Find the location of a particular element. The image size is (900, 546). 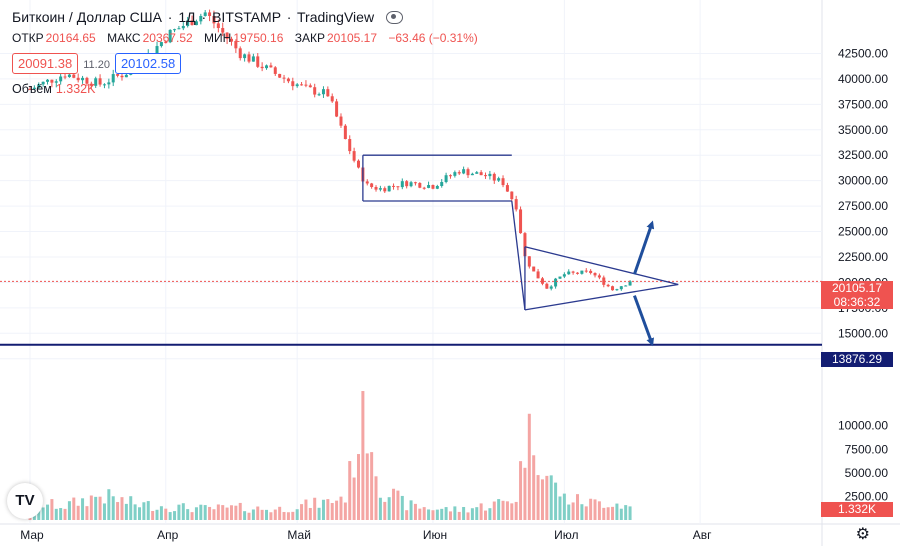

eye-icon is located at coordinates (394, 17).